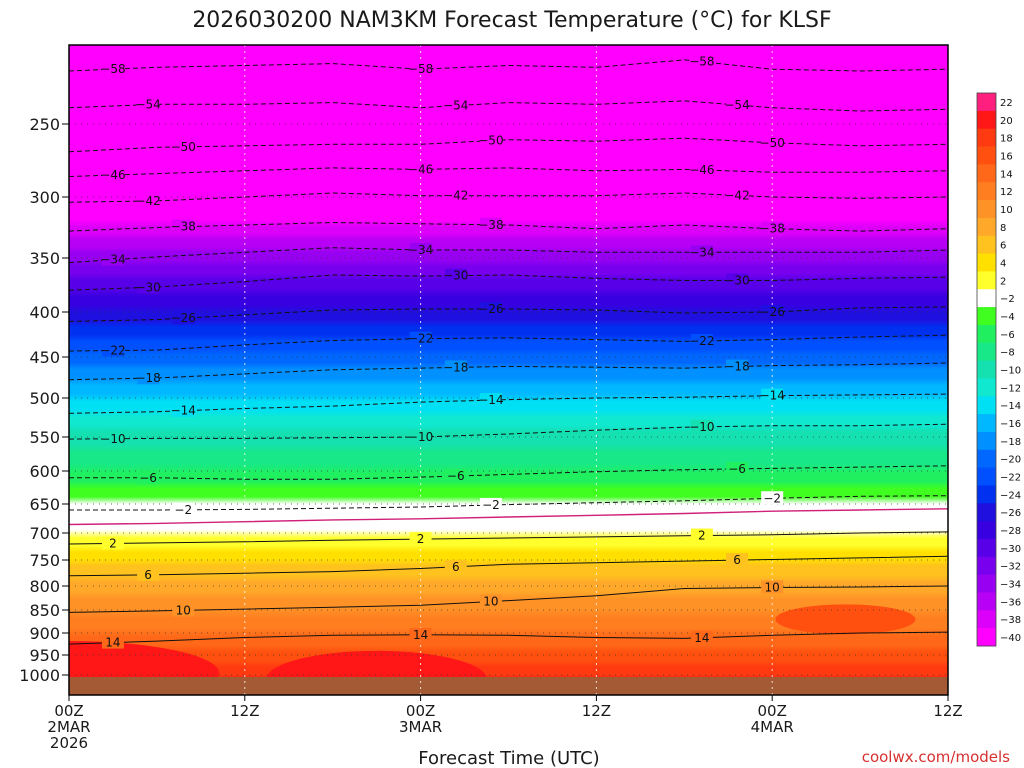 Image resolution: width=1024 pixels, height=768 pixels. Describe the element at coordinates (44, 312) in the screenshot. I see `y-tick-label: 400` at that location.